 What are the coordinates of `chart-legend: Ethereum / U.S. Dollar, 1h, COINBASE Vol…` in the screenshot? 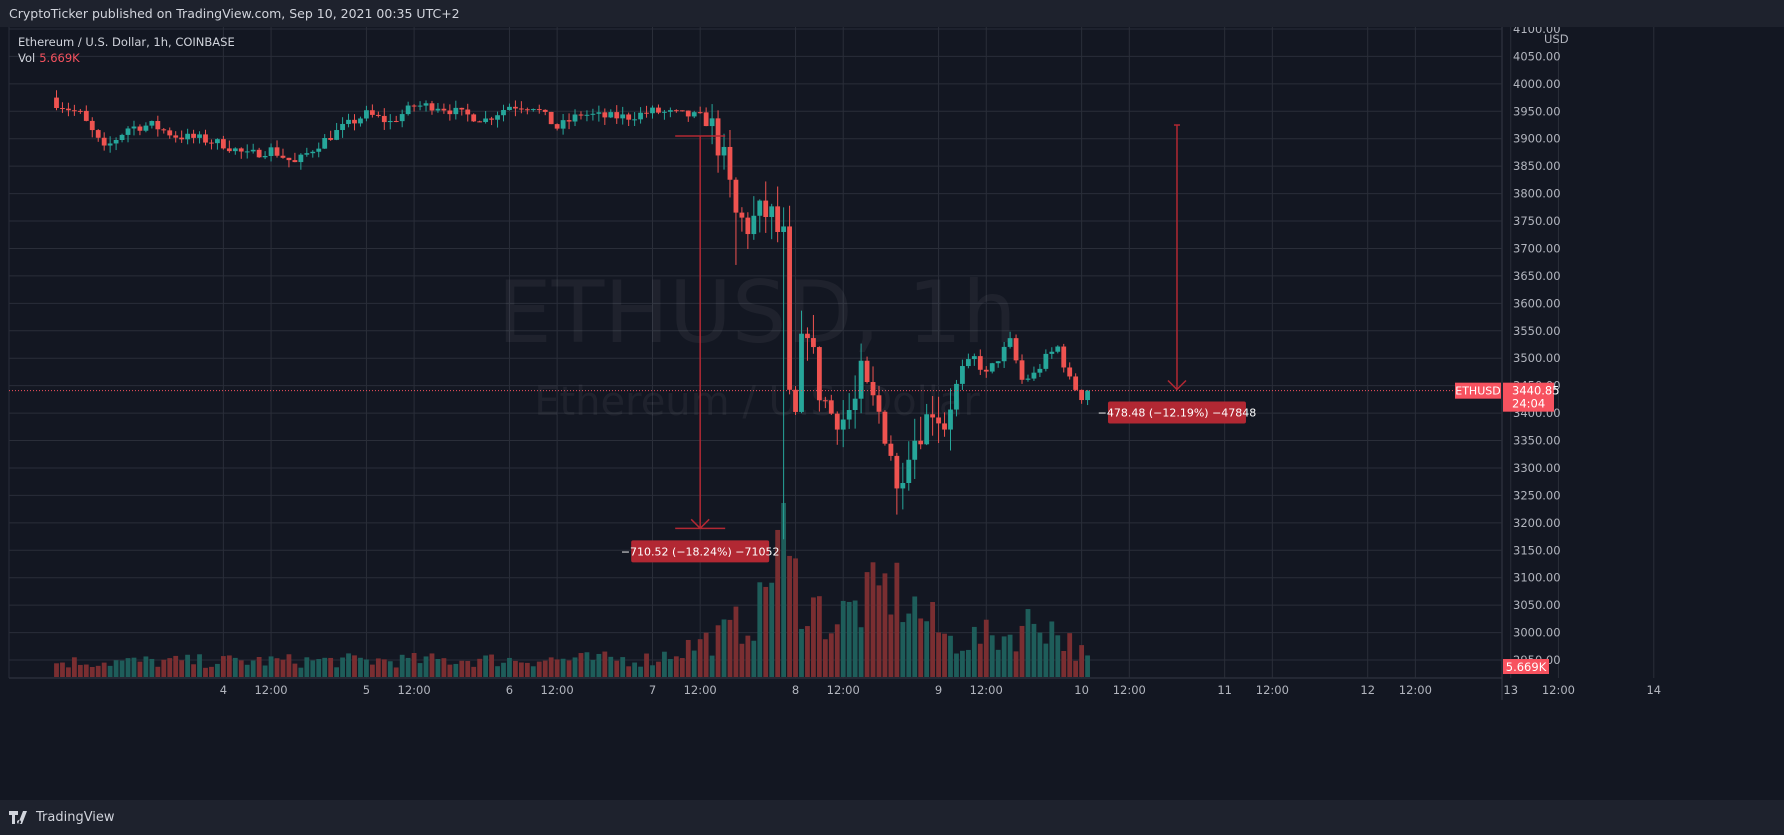 It's located at (126, 50).